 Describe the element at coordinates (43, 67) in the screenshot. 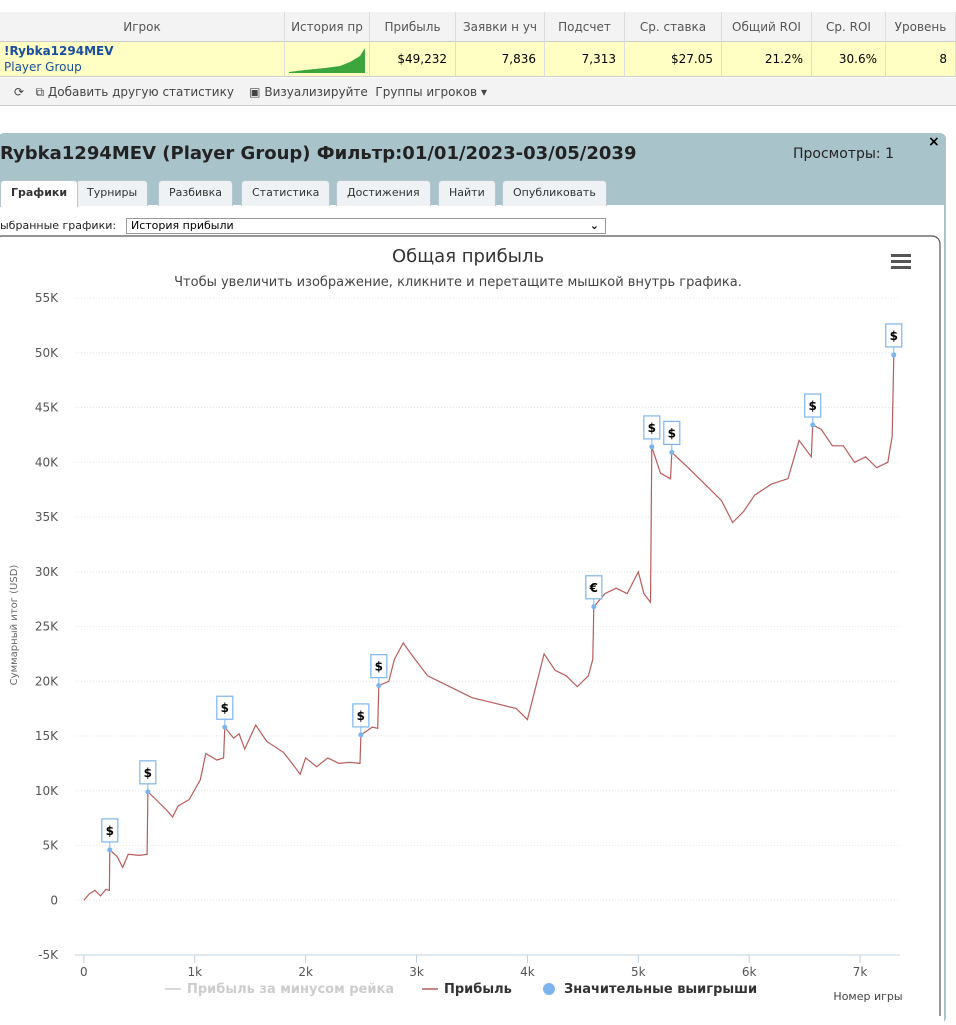

I see `player-group: Player Group` at that location.